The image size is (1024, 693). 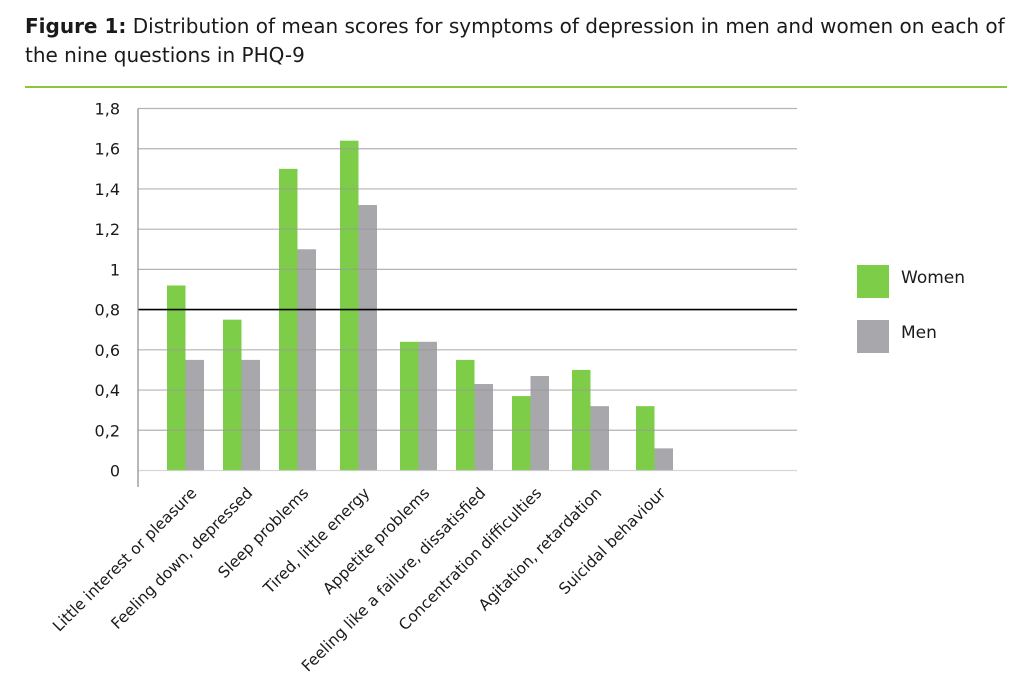 I want to click on y-tick-label: 1,4, so click(x=107, y=189).